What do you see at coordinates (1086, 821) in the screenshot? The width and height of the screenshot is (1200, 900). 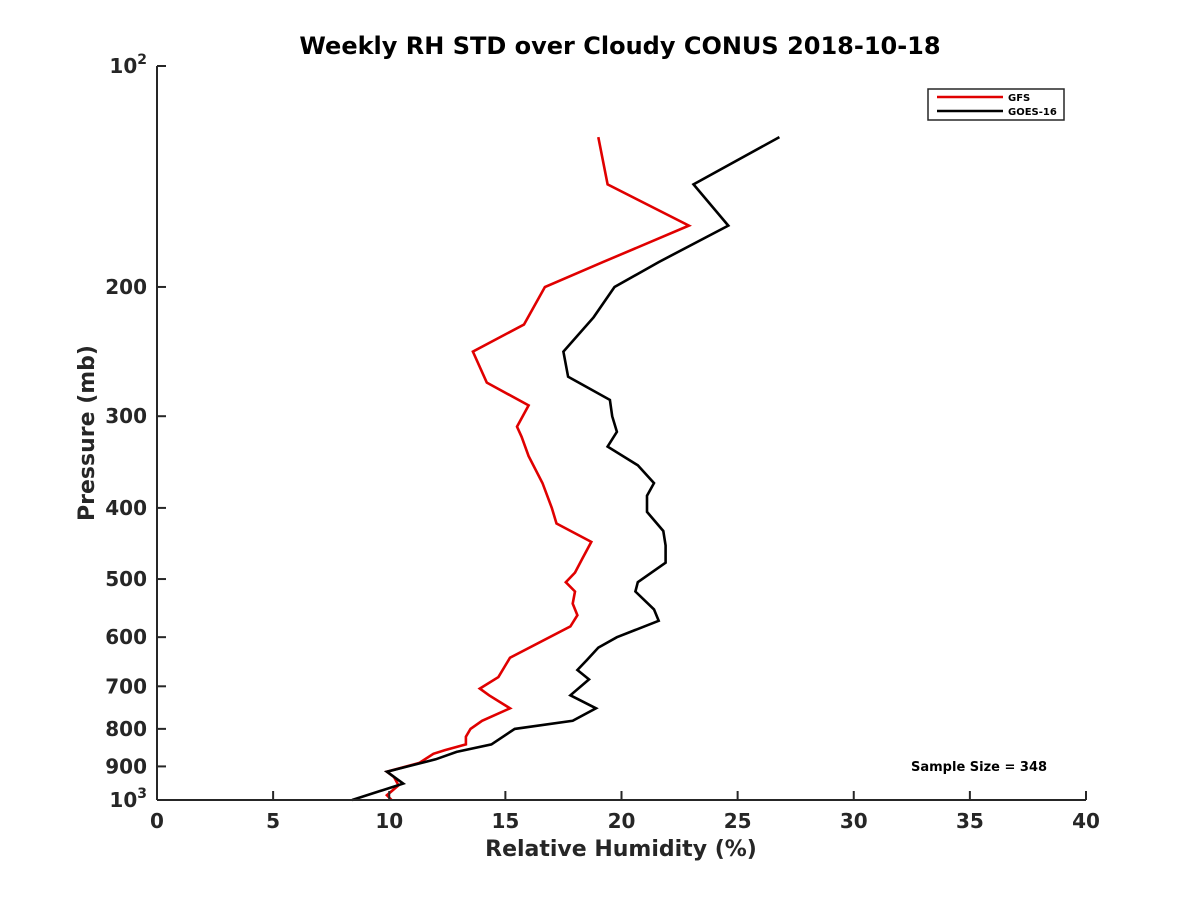 I see `x-tick-label: 40` at bounding box center [1086, 821].